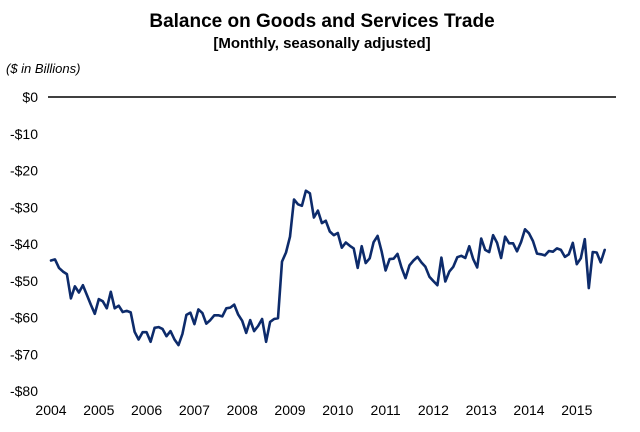  I want to click on y-tick-label: -$50, so click(24, 281).